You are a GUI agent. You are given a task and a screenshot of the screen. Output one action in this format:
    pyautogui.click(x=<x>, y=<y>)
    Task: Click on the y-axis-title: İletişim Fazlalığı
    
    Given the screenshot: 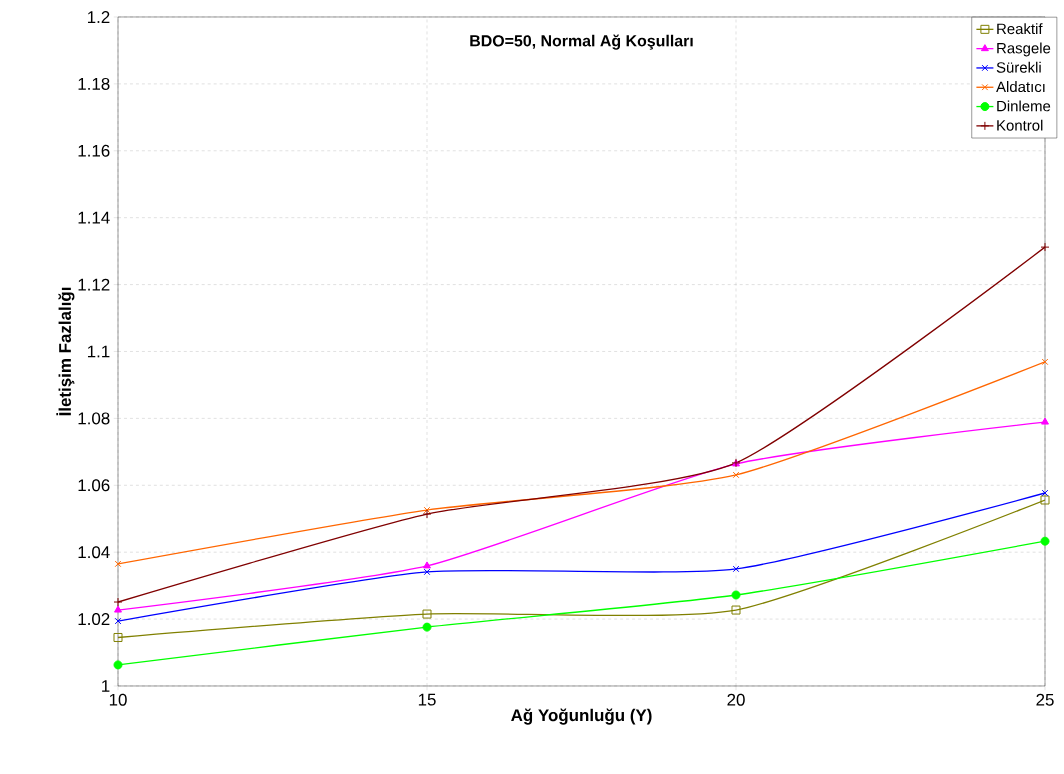 What is the action you would take?
    pyautogui.click(x=65, y=351)
    